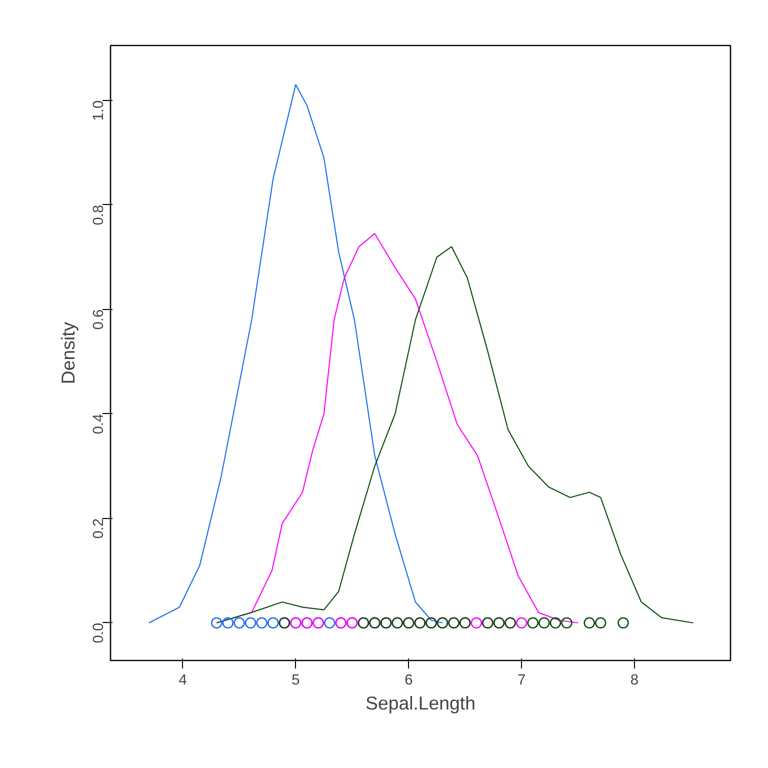 This screenshot has width=768, height=768. I want to click on y-tick-label: 1.0, so click(99, 110).